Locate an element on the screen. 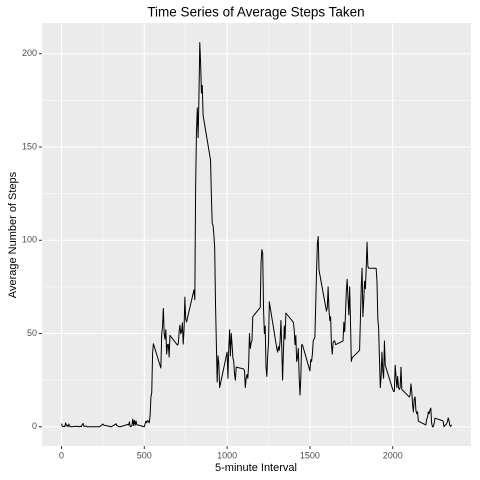 This screenshot has height=480, width=480. x-tick-label: 2000 is located at coordinates (393, 455).